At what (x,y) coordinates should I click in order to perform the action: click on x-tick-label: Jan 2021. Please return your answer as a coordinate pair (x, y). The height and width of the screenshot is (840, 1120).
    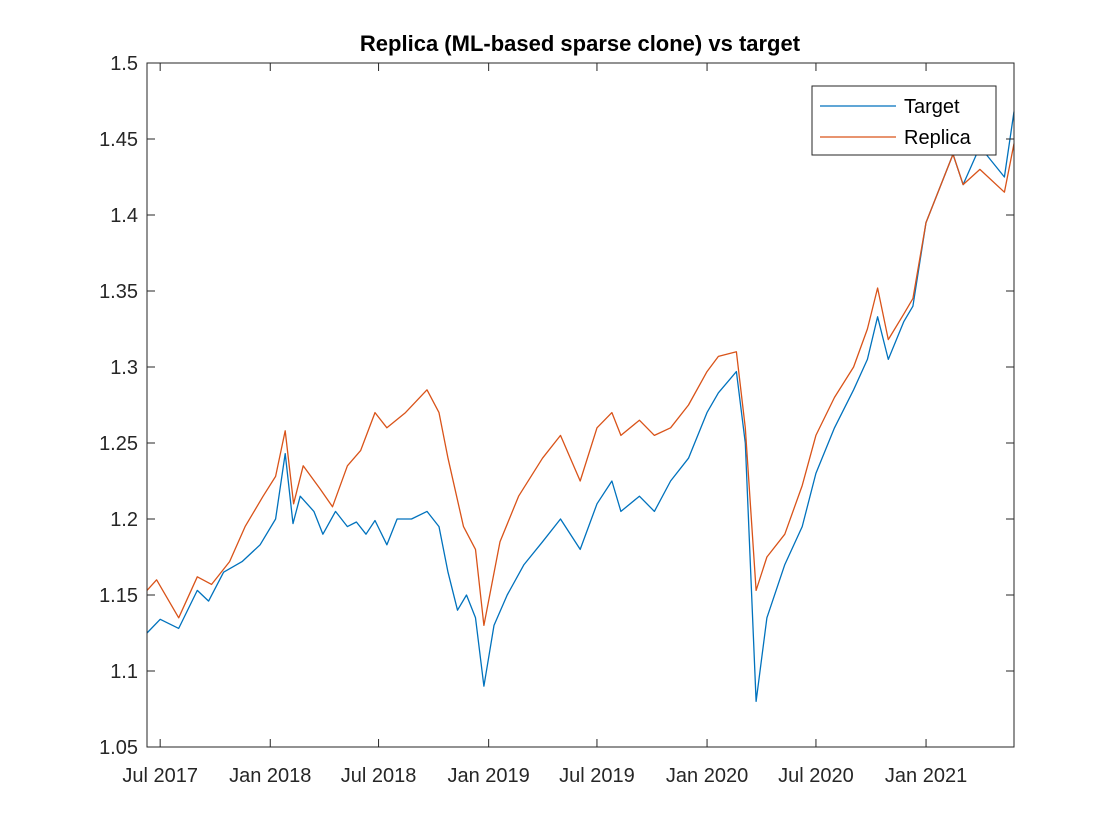
    Looking at the image, I should click on (926, 776).